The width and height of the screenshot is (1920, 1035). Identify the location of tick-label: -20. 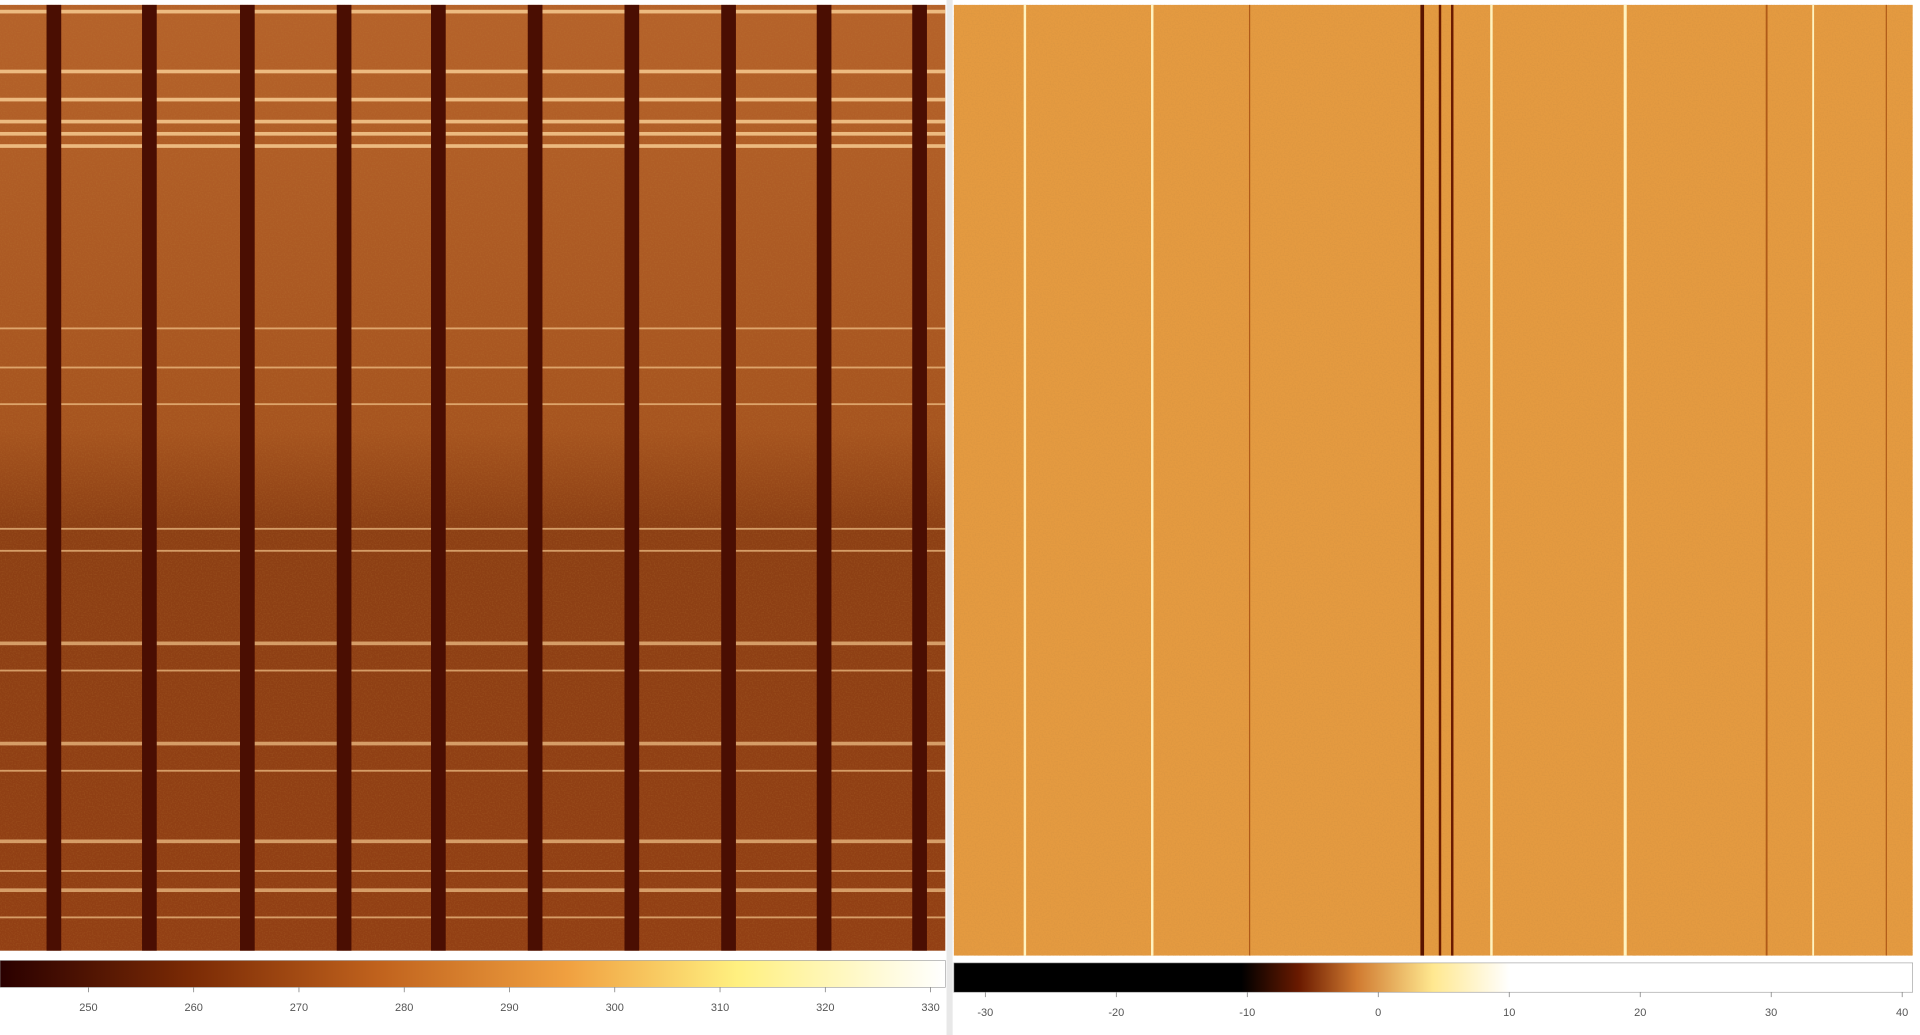
(1116, 1013).